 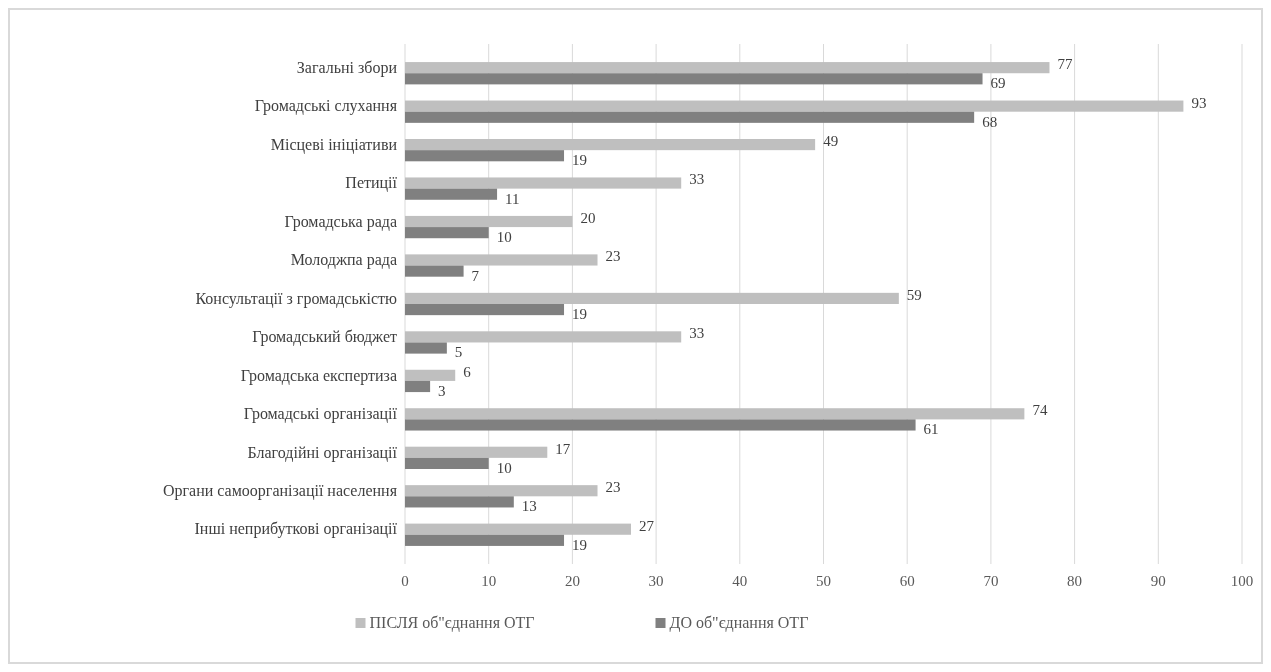 I want to click on y-tick-label: Громадська рада, so click(x=340, y=221).